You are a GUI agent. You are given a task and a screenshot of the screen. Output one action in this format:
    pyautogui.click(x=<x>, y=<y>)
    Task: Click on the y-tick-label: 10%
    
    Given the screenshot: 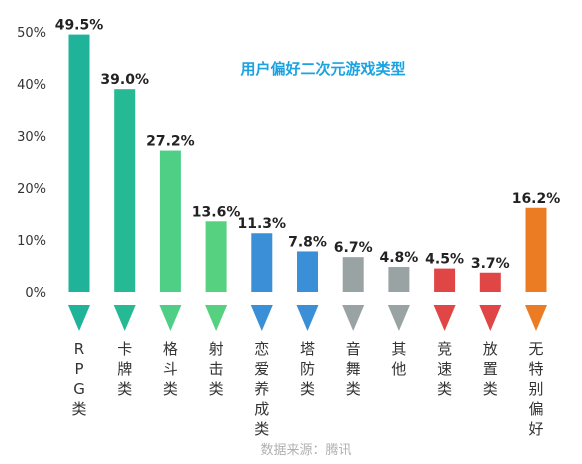 What is the action you would take?
    pyautogui.click(x=31, y=241)
    